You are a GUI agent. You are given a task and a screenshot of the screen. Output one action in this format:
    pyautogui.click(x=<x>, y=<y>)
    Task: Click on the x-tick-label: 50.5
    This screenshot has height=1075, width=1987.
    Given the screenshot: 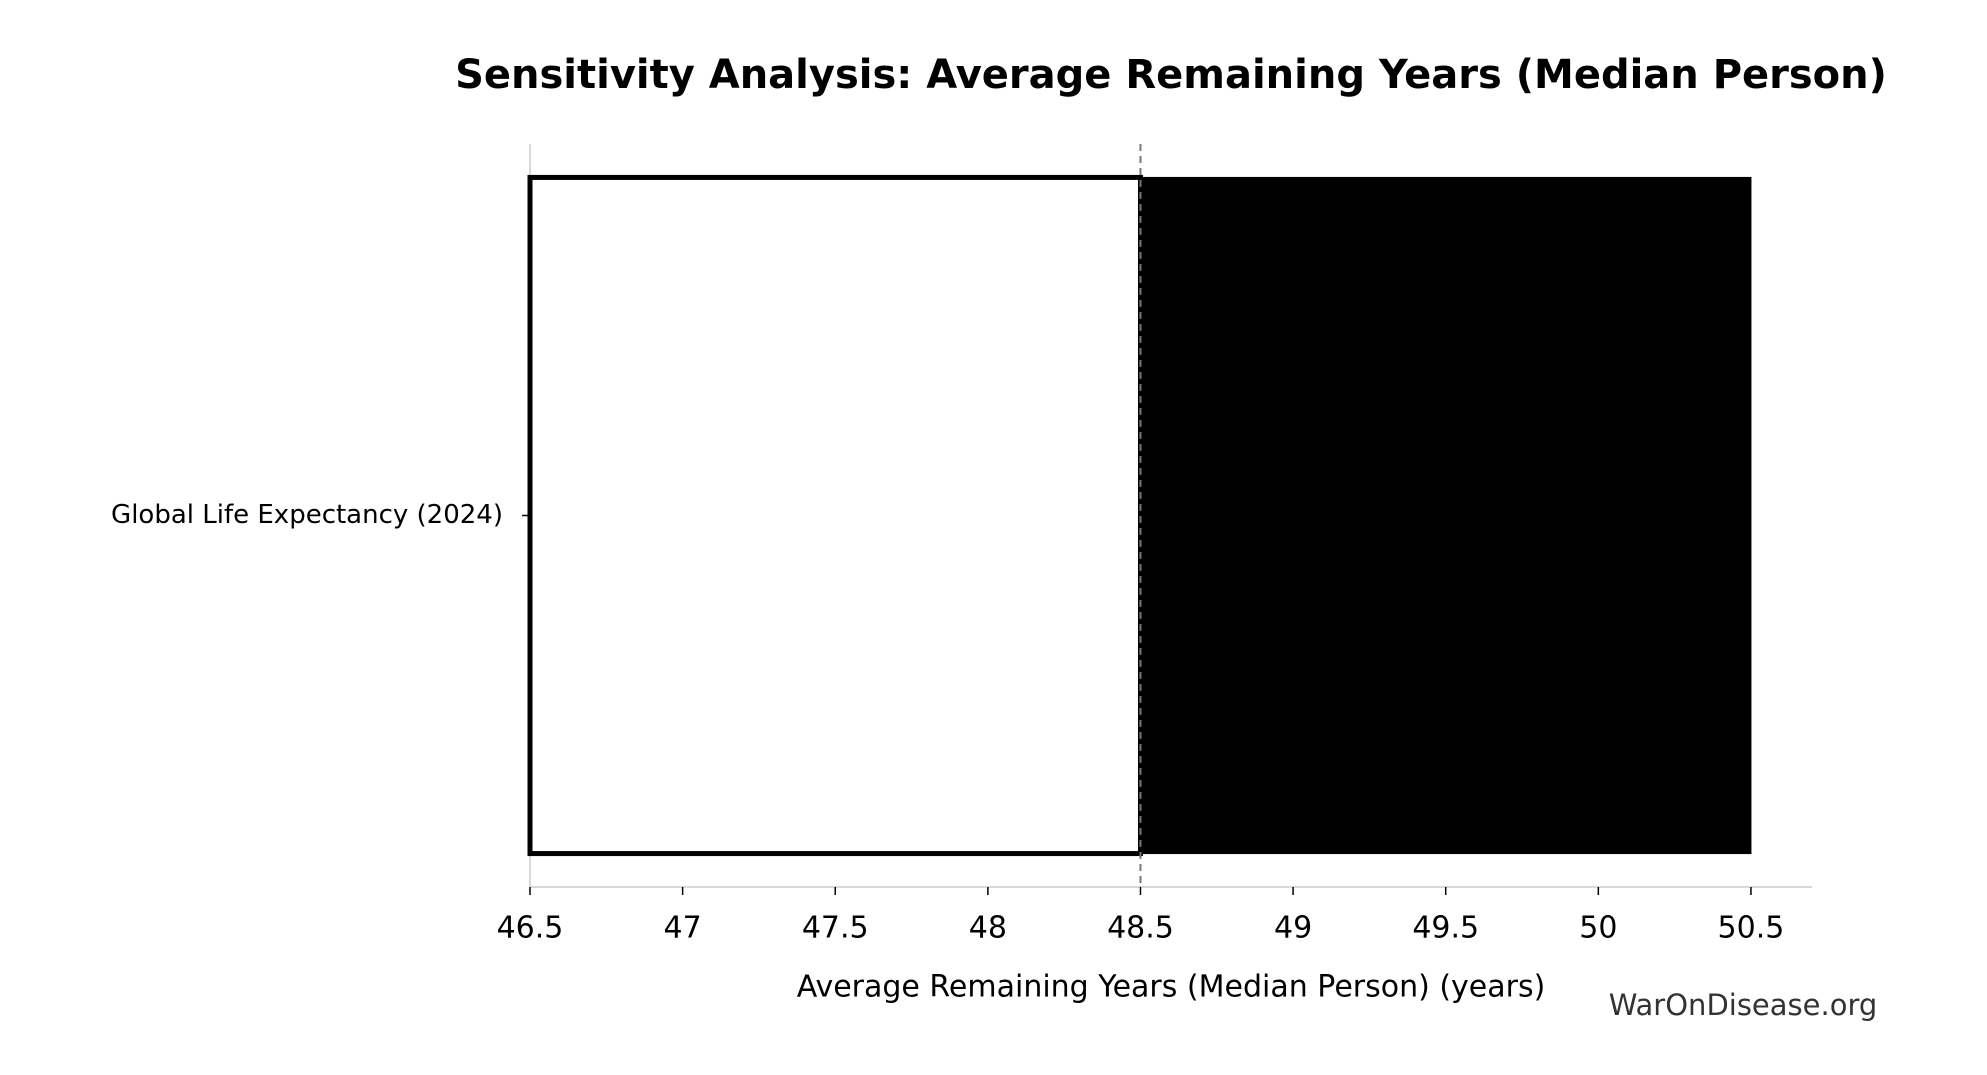 What is the action you would take?
    pyautogui.click(x=1751, y=928)
    